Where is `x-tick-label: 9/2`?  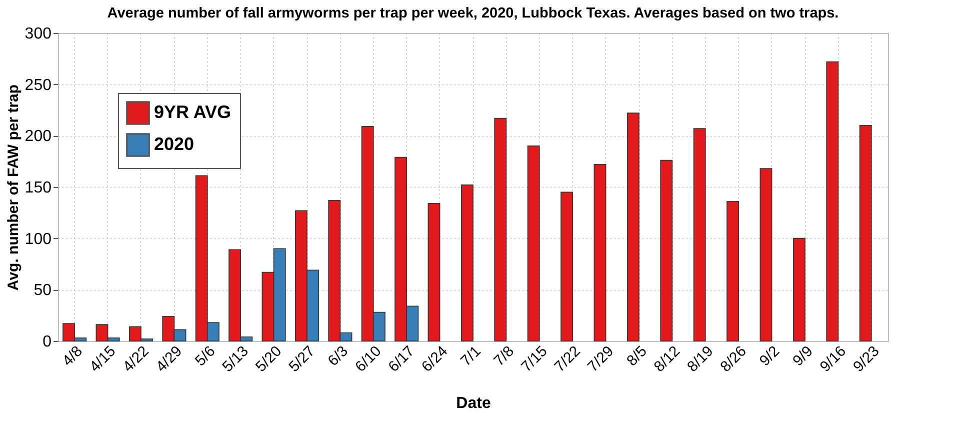 x-tick-label: 9/2 is located at coordinates (770, 356).